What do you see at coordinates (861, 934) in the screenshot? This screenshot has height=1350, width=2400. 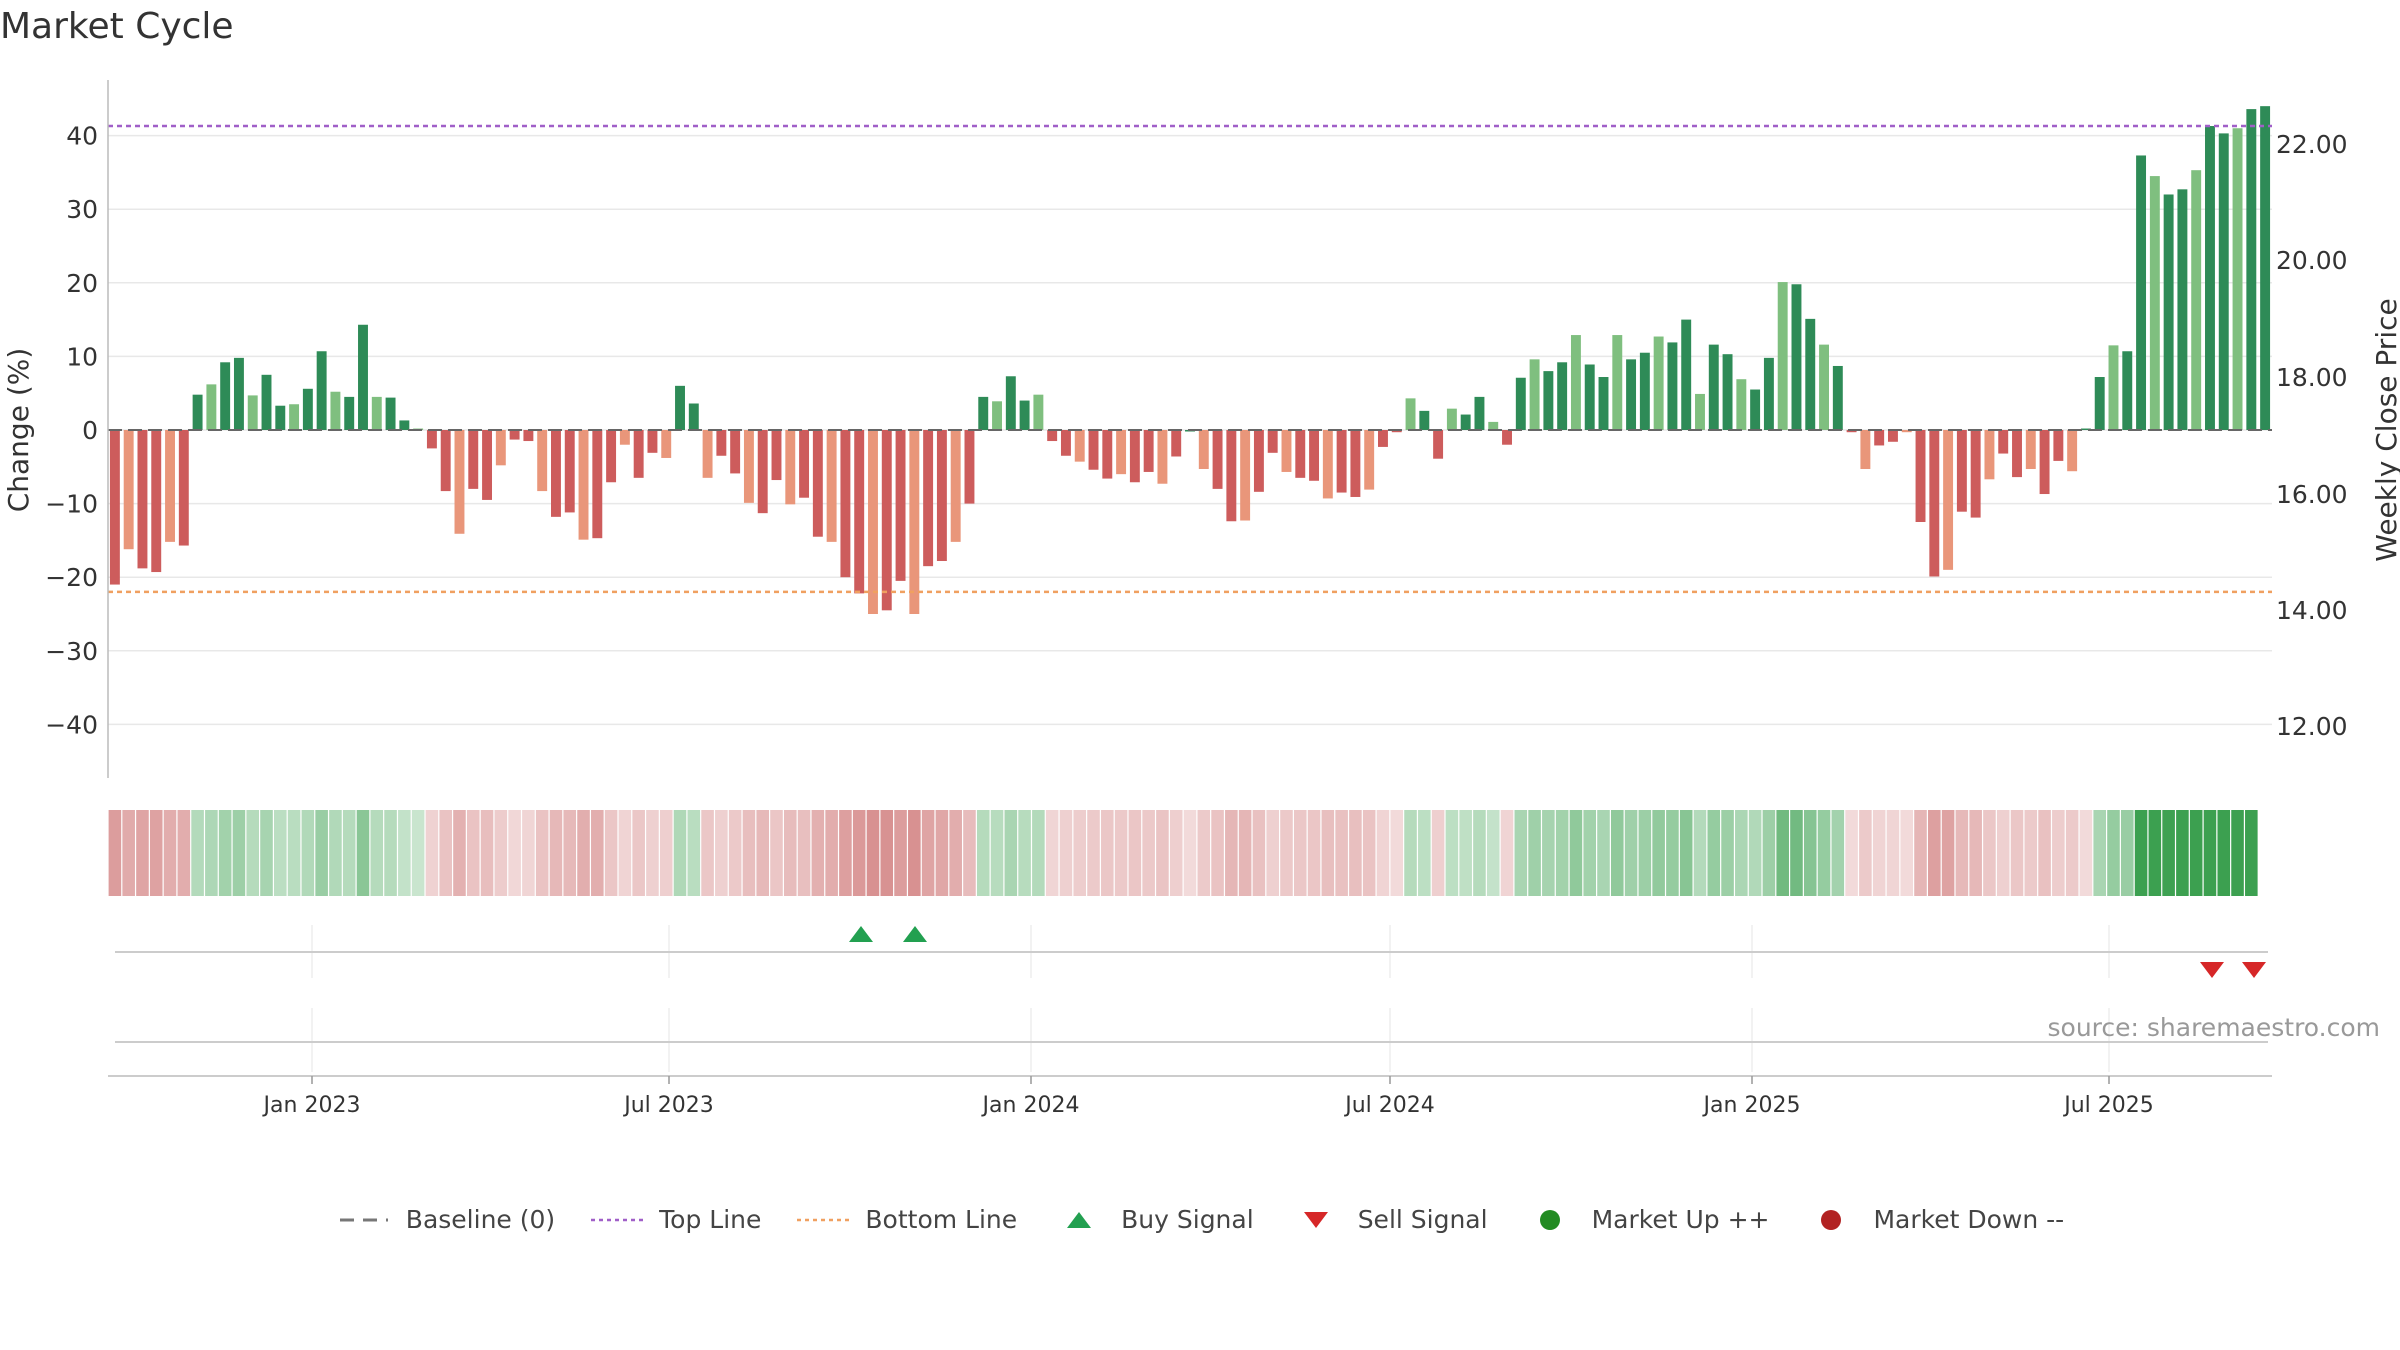 I see `buy-signal-marker` at bounding box center [861, 934].